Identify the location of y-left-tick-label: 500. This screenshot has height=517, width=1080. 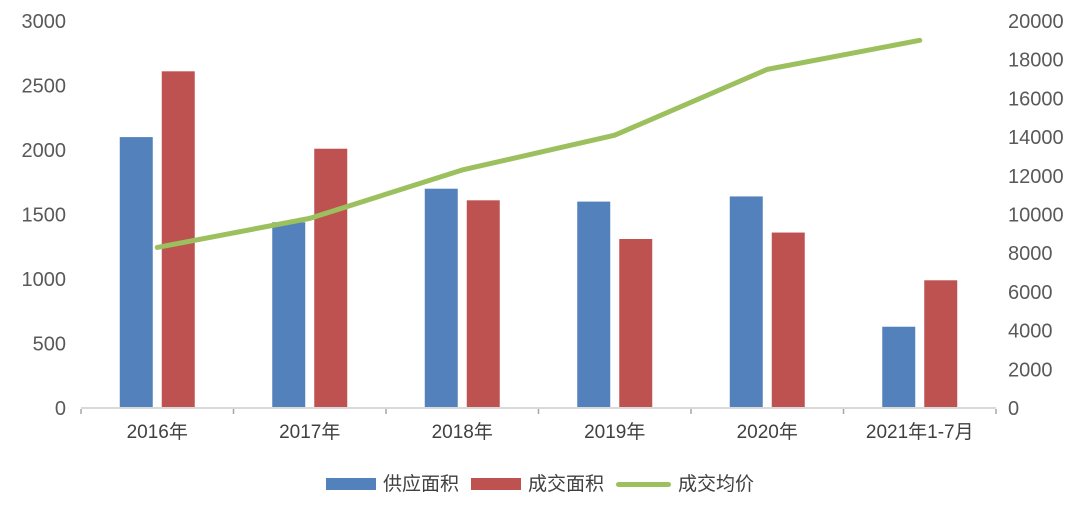
(49, 345).